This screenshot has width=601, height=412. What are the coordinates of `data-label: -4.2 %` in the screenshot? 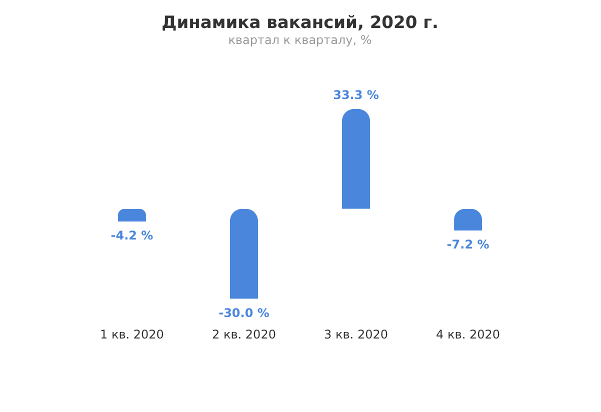 It's located at (132, 235).